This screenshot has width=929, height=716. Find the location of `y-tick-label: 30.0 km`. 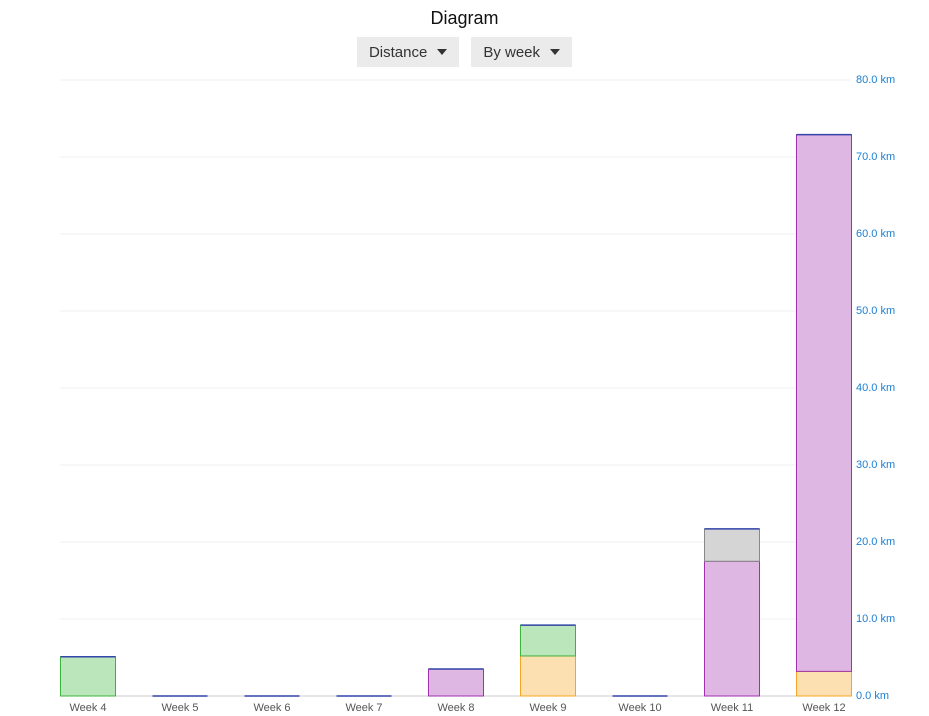

y-tick-label: 30.0 km is located at coordinates (875, 465).